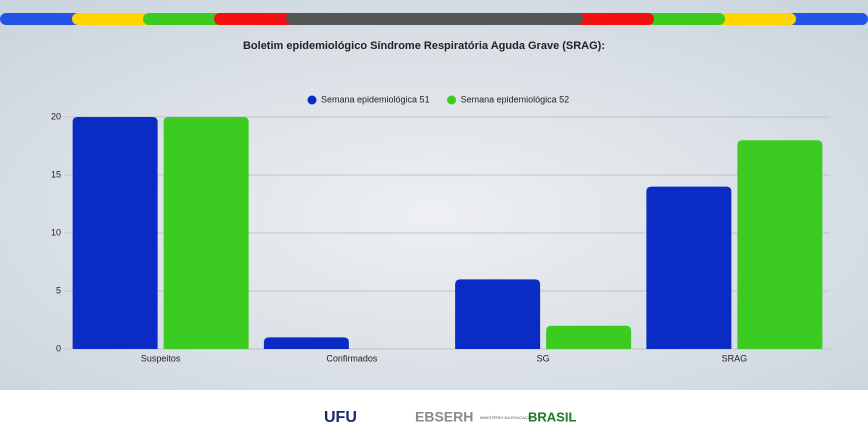 This screenshot has height=443, width=868. Describe the element at coordinates (58, 290) in the screenshot. I see `y-tick-label: 5` at that location.